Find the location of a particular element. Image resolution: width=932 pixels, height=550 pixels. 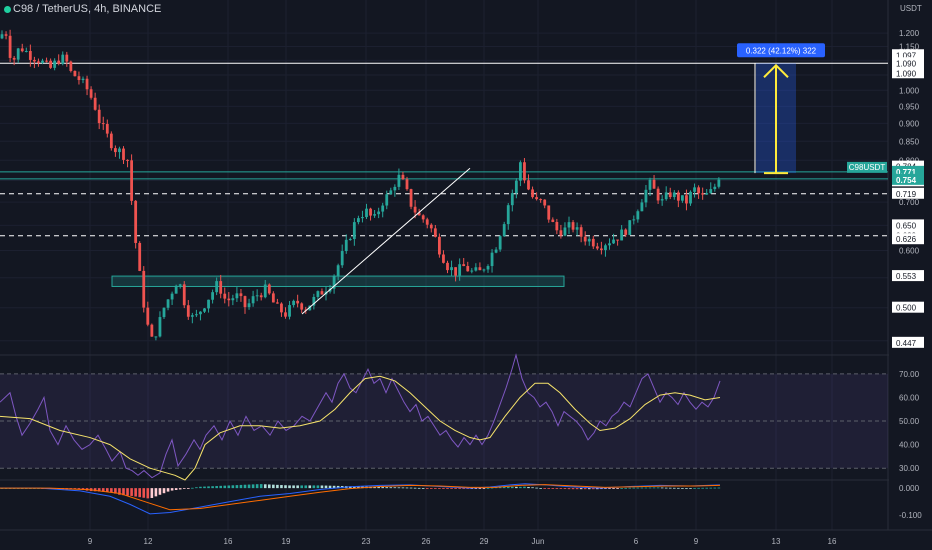

time-tick-label: 6 is located at coordinates (636, 541).